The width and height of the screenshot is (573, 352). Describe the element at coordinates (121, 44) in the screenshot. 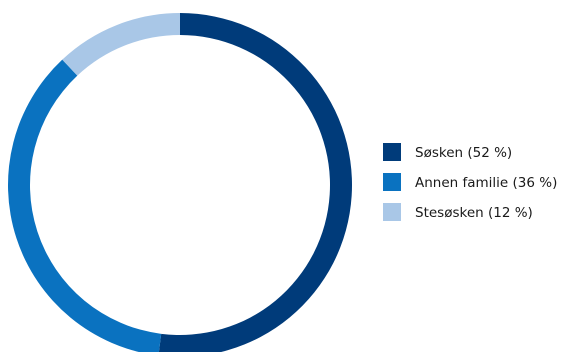

I see `slice-stesosken` at that location.